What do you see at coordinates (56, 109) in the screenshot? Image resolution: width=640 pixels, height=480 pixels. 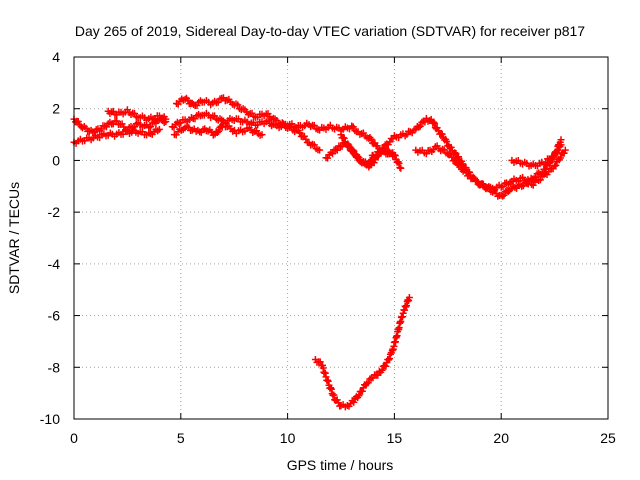 I see `y-tick-label: 2` at bounding box center [56, 109].